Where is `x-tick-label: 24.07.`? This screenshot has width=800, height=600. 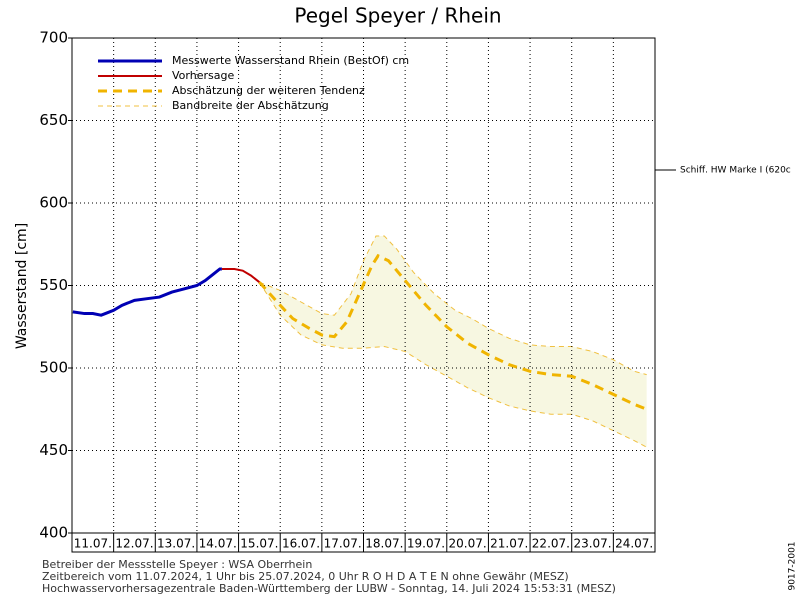
x-tick-label: 24.07. is located at coordinates (634, 544).